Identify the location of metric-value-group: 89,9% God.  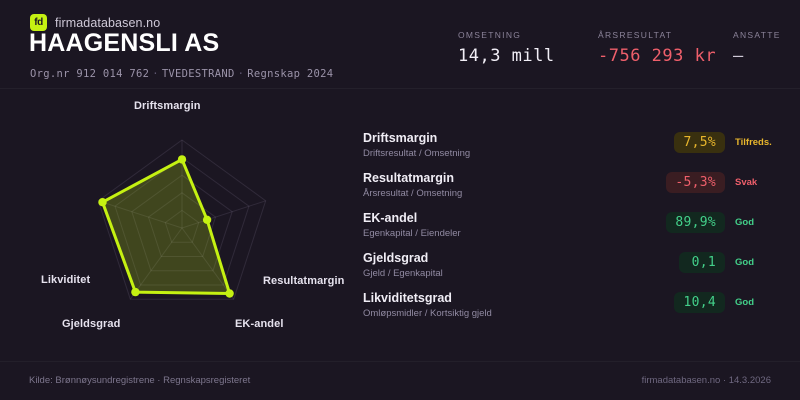
(724, 222).